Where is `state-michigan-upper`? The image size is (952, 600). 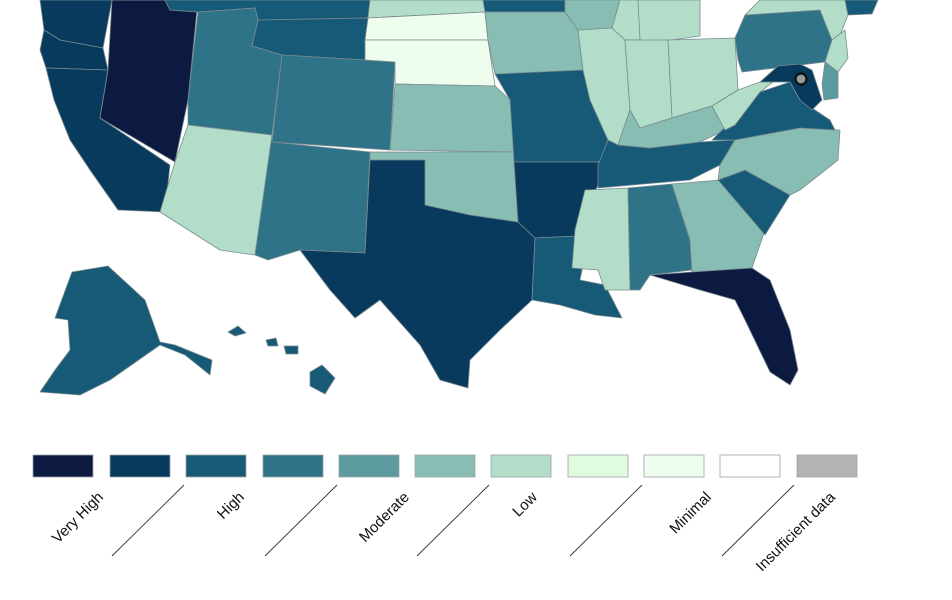 state-michigan-upper is located at coordinates (669, 21).